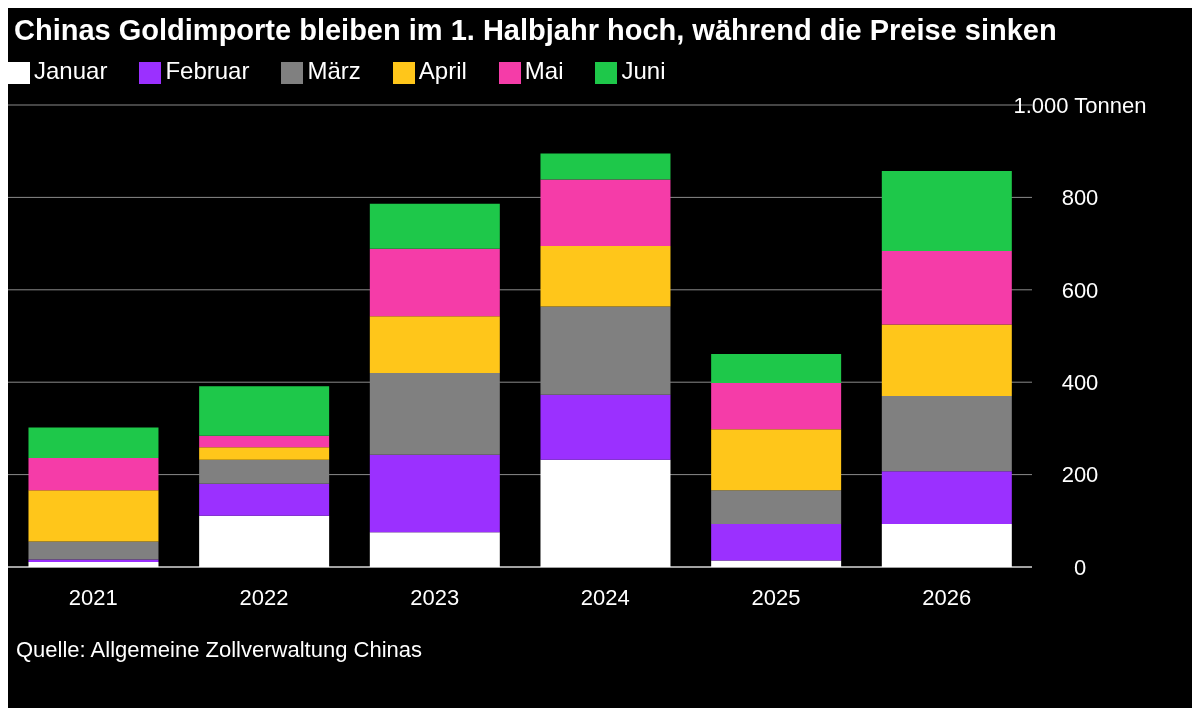 The width and height of the screenshot is (1200, 716). Describe the element at coordinates (1080, 475) in the screenshot. I see `y-tick-label: 200` at that location.